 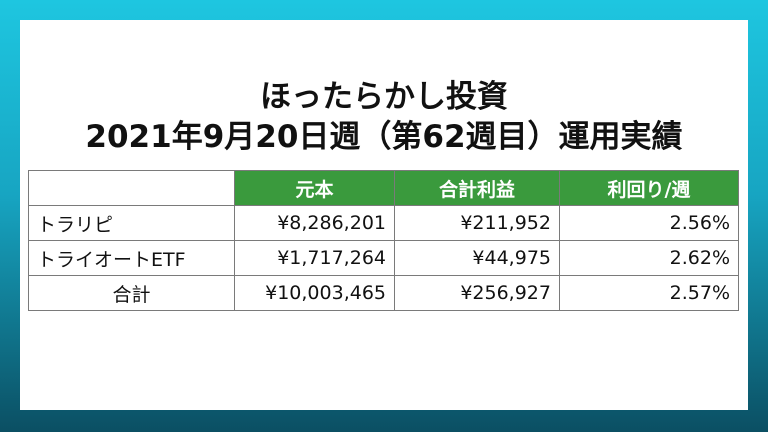 I want to click on header-cell-weekly-yield: 利回り/週, so click(x=649, y=188).